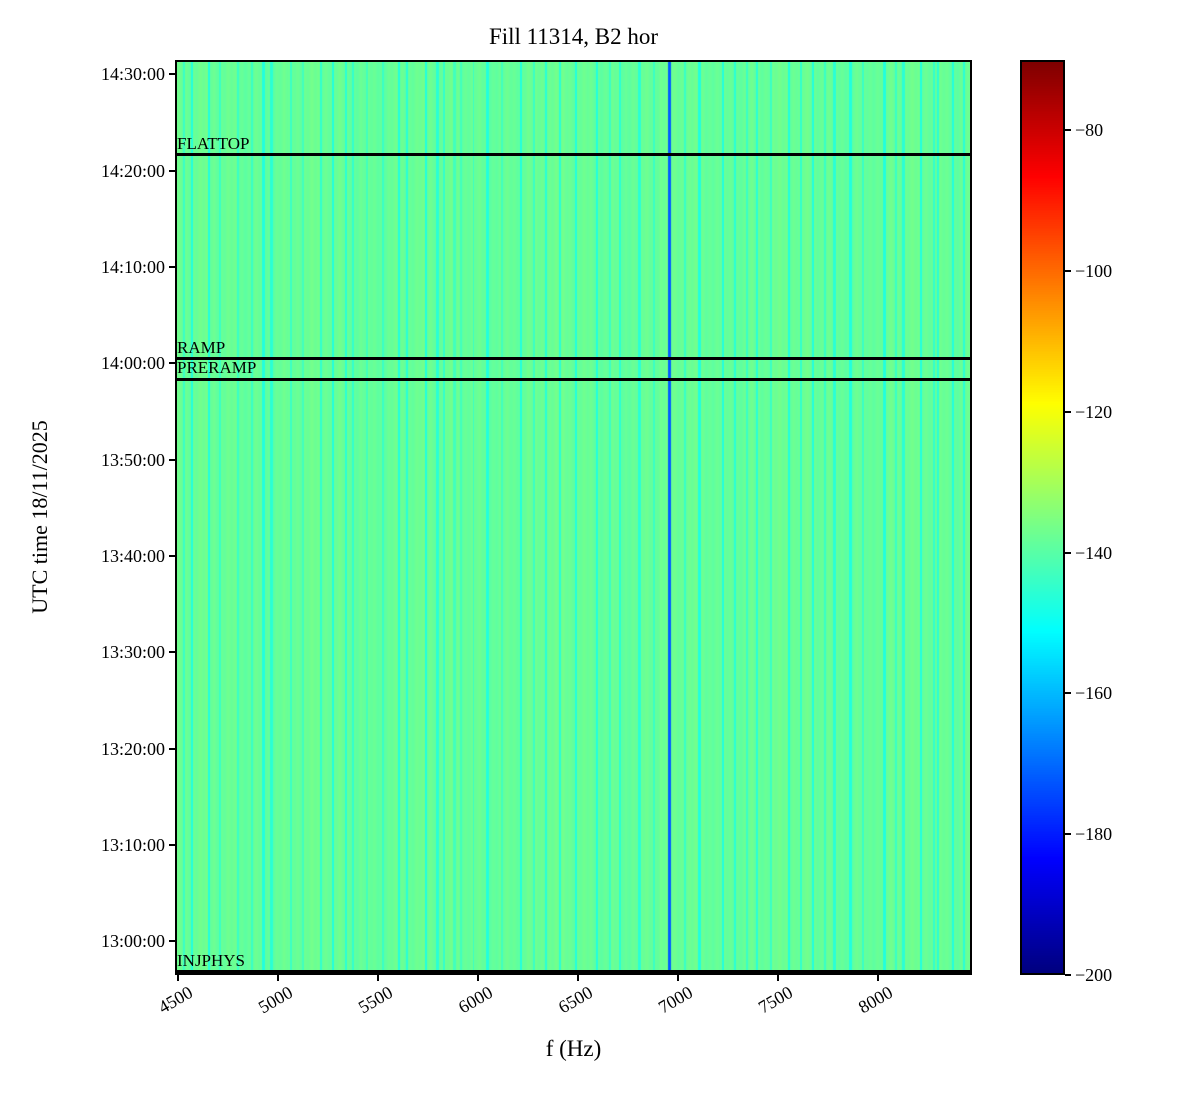  Describe the element at coordinates (132, 844) in the screenshot. I see `y-tick-label: 13:10:00` at that location.